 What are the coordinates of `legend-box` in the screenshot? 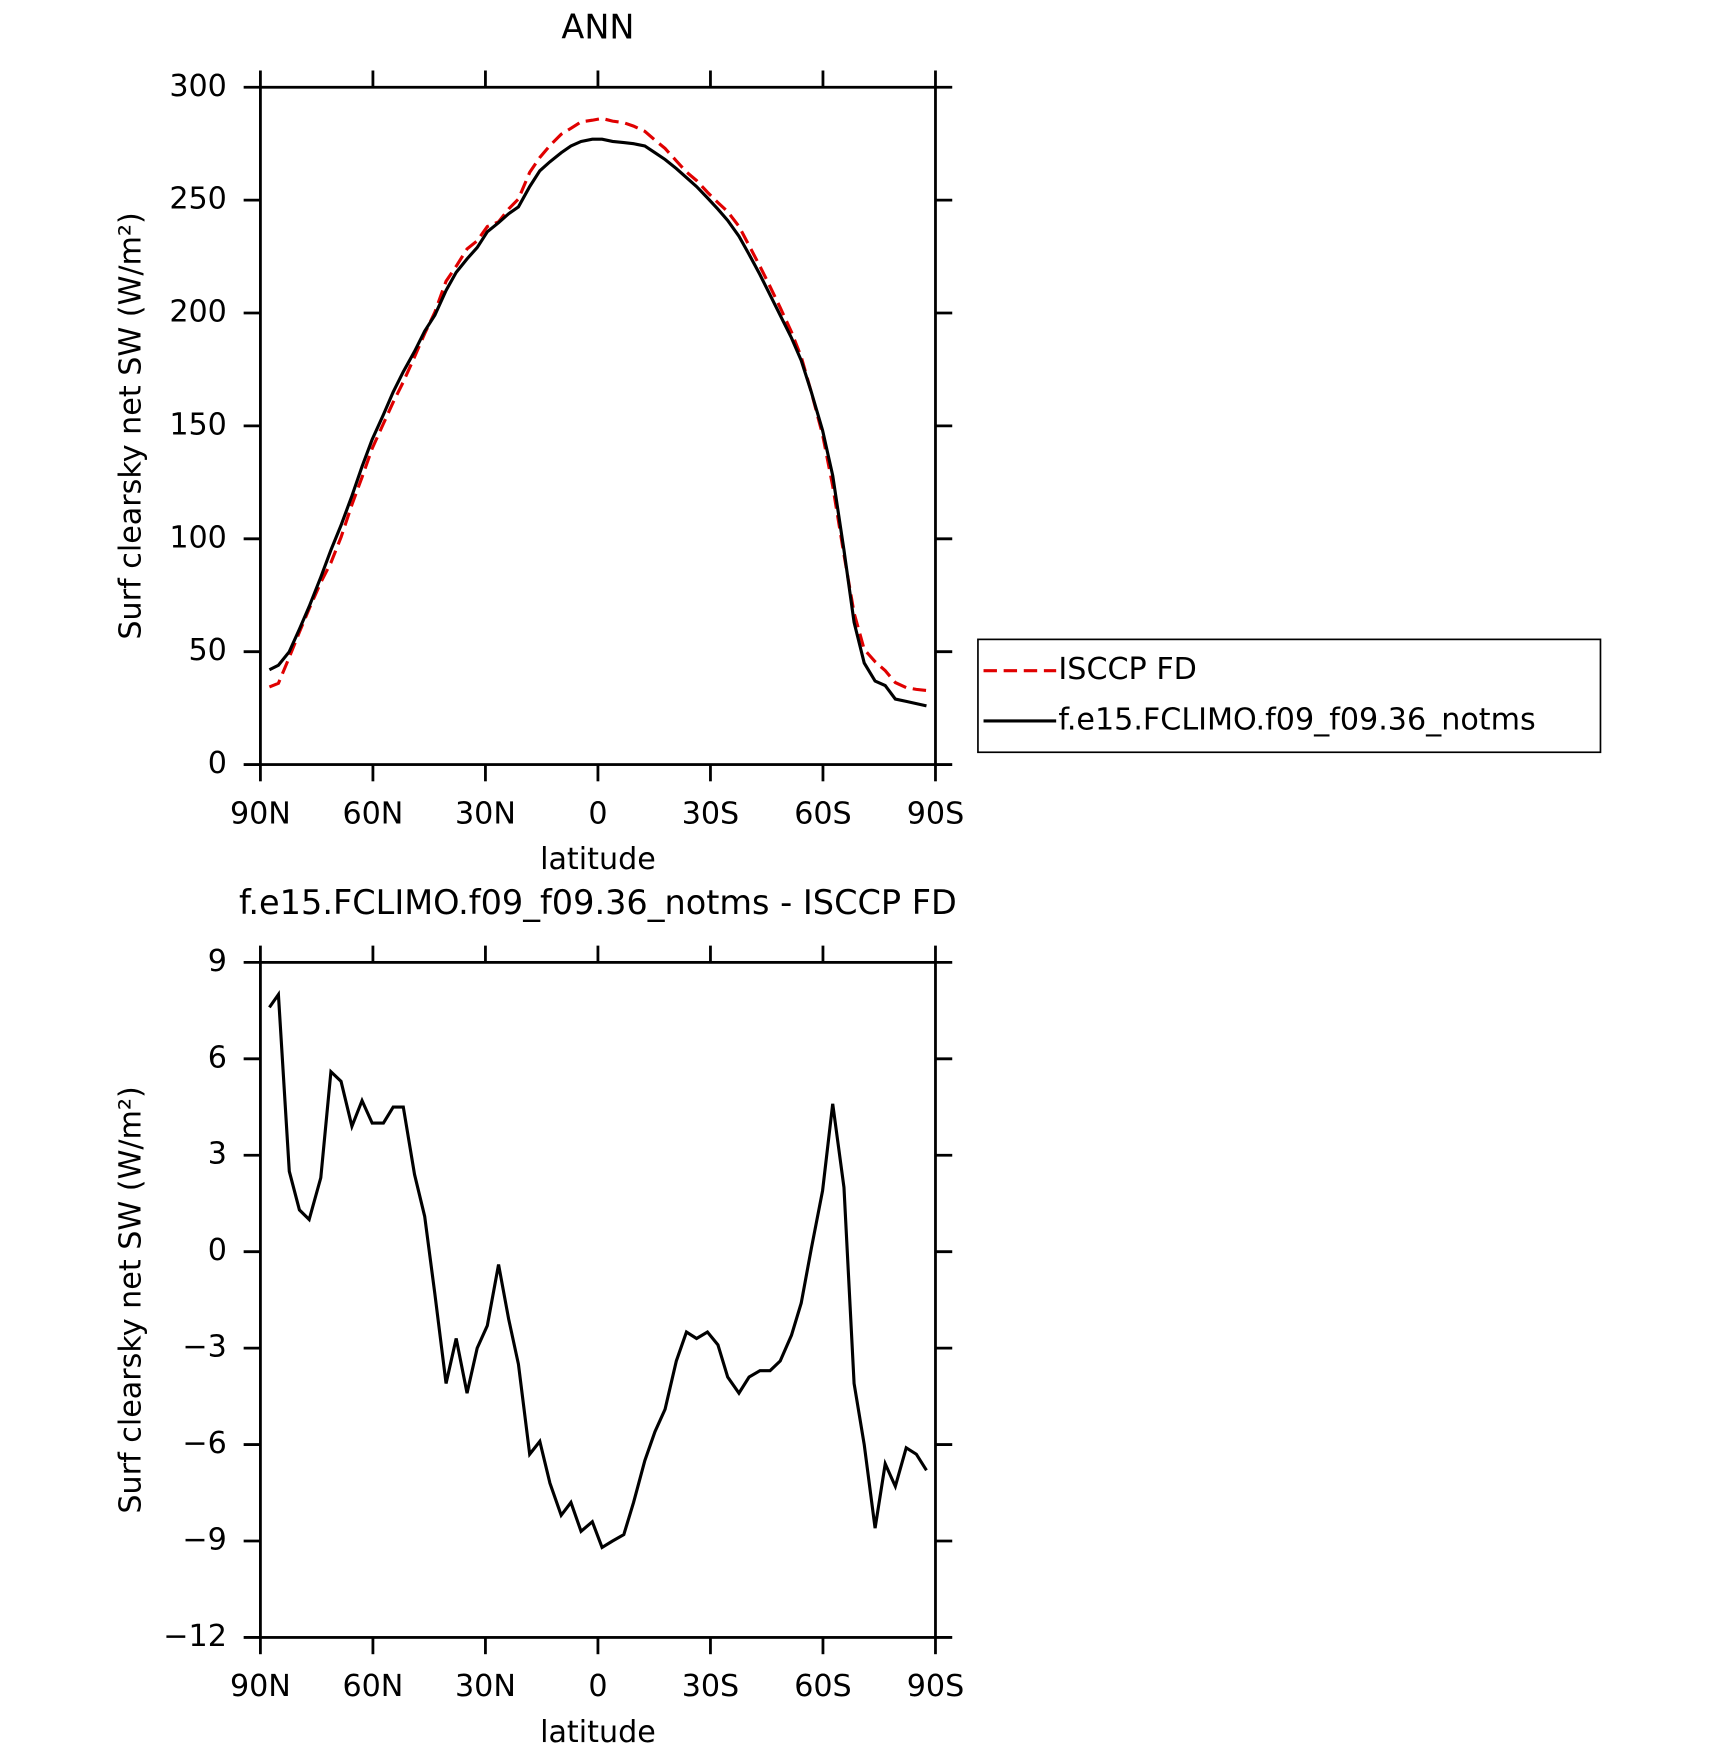 It's located at (1289, 696).